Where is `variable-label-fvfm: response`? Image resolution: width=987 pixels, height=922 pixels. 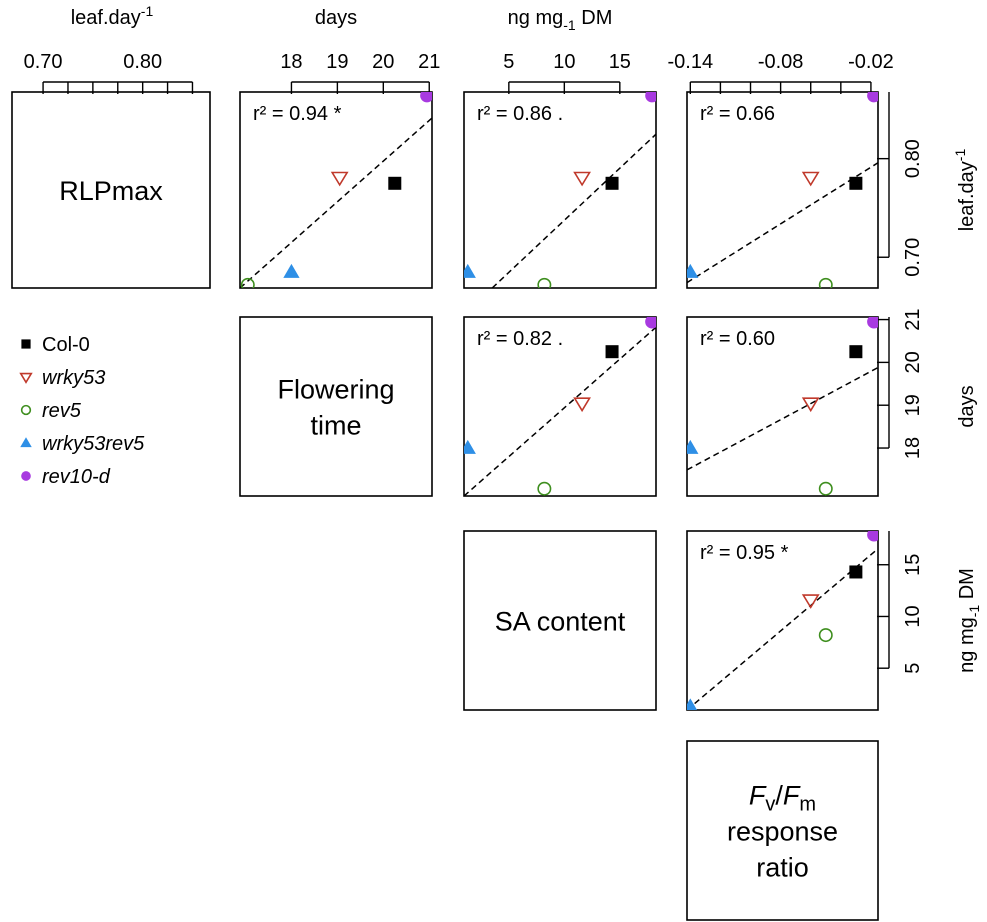 variable-label-fvfm: response is located at coordinates (782, 832).